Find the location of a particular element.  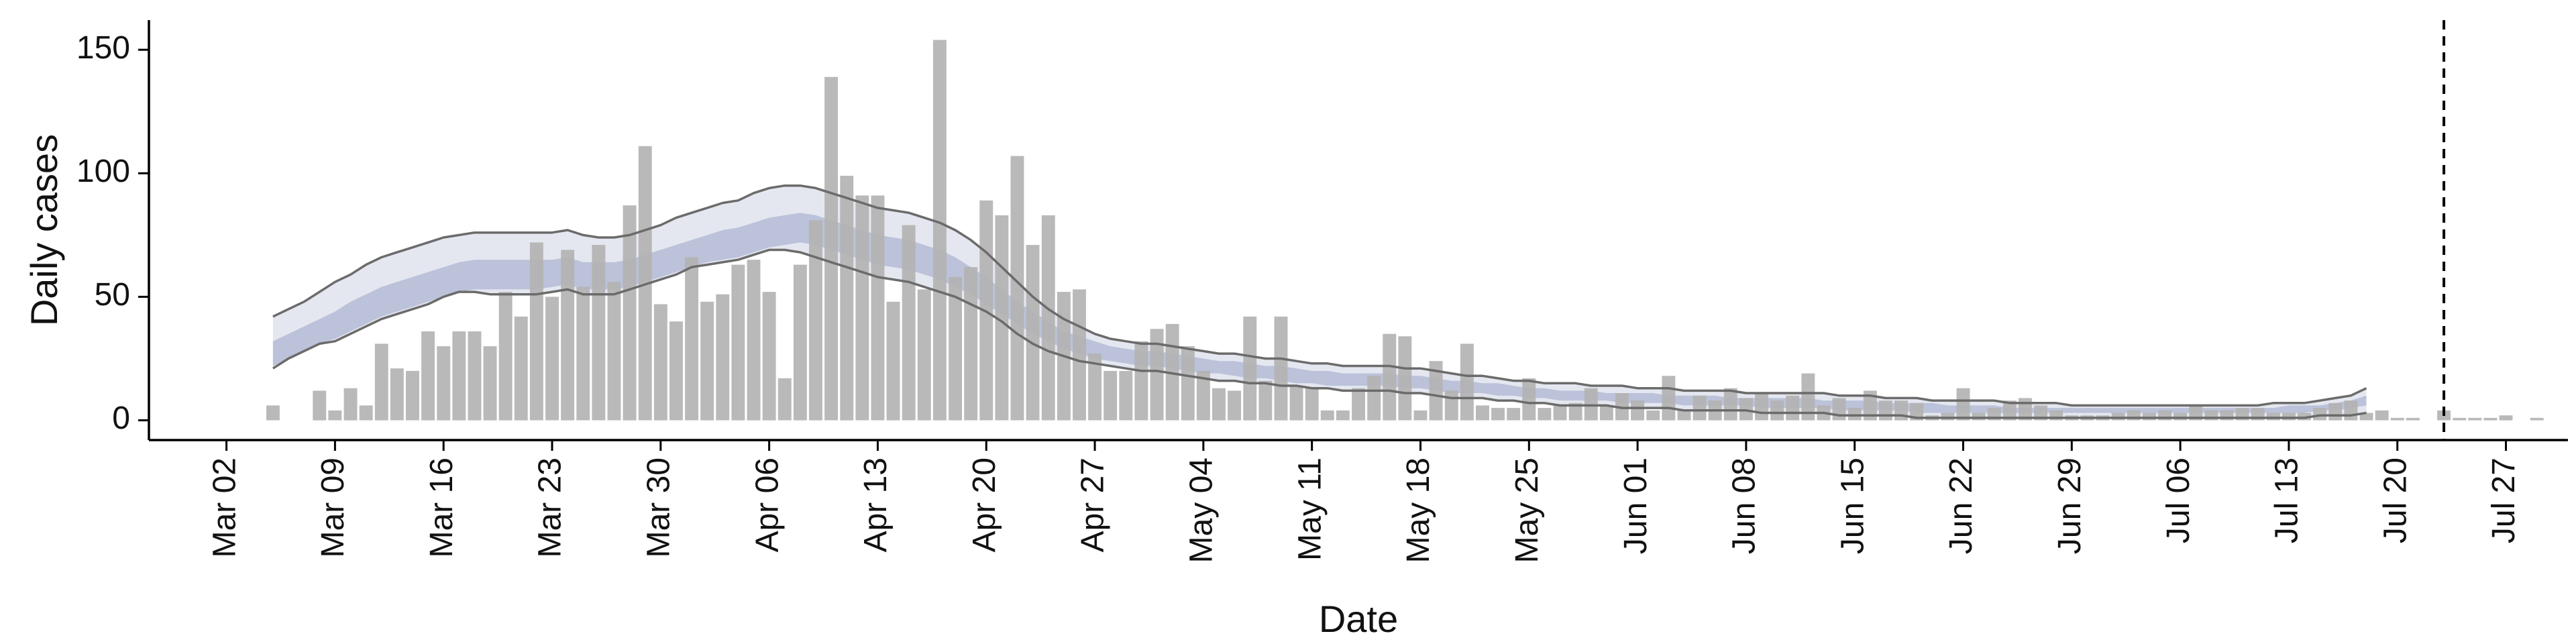

x-tick-label: May 25 is located at coordinates (1527, 510).